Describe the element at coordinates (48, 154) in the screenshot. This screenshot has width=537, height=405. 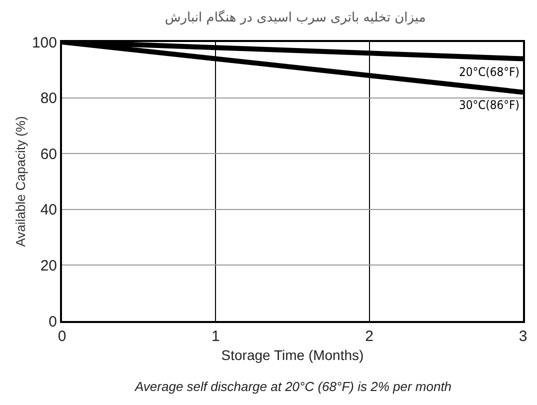
I see `y-tick-label: 60` at that location.